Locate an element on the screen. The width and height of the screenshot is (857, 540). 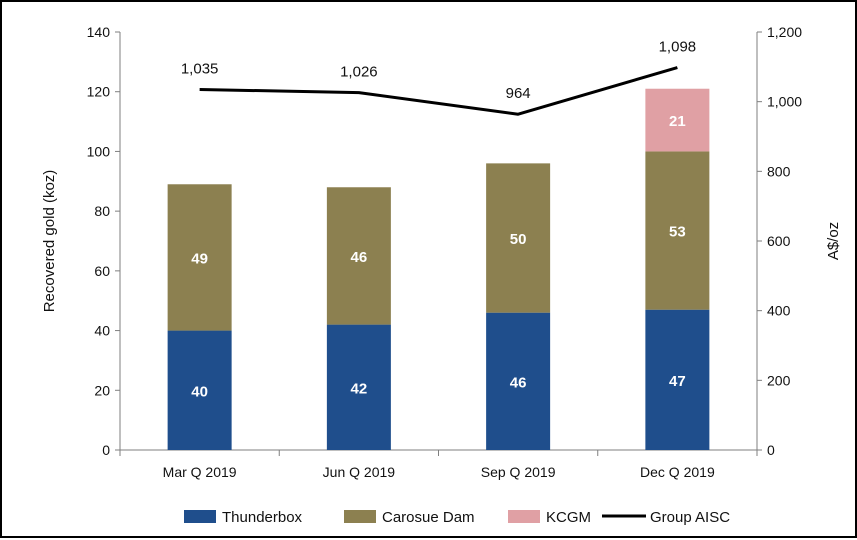
x-tick-label: Jun Q 2019 is located at coordinates (359, 472).